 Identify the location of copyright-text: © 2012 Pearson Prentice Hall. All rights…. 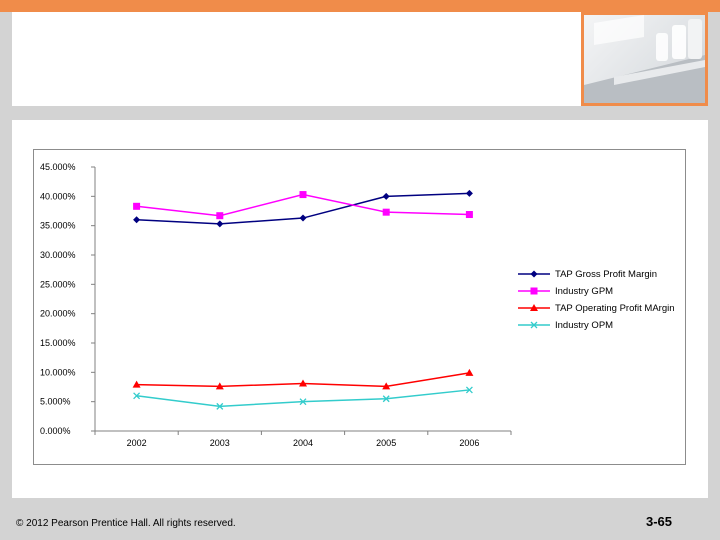
(126, 523).